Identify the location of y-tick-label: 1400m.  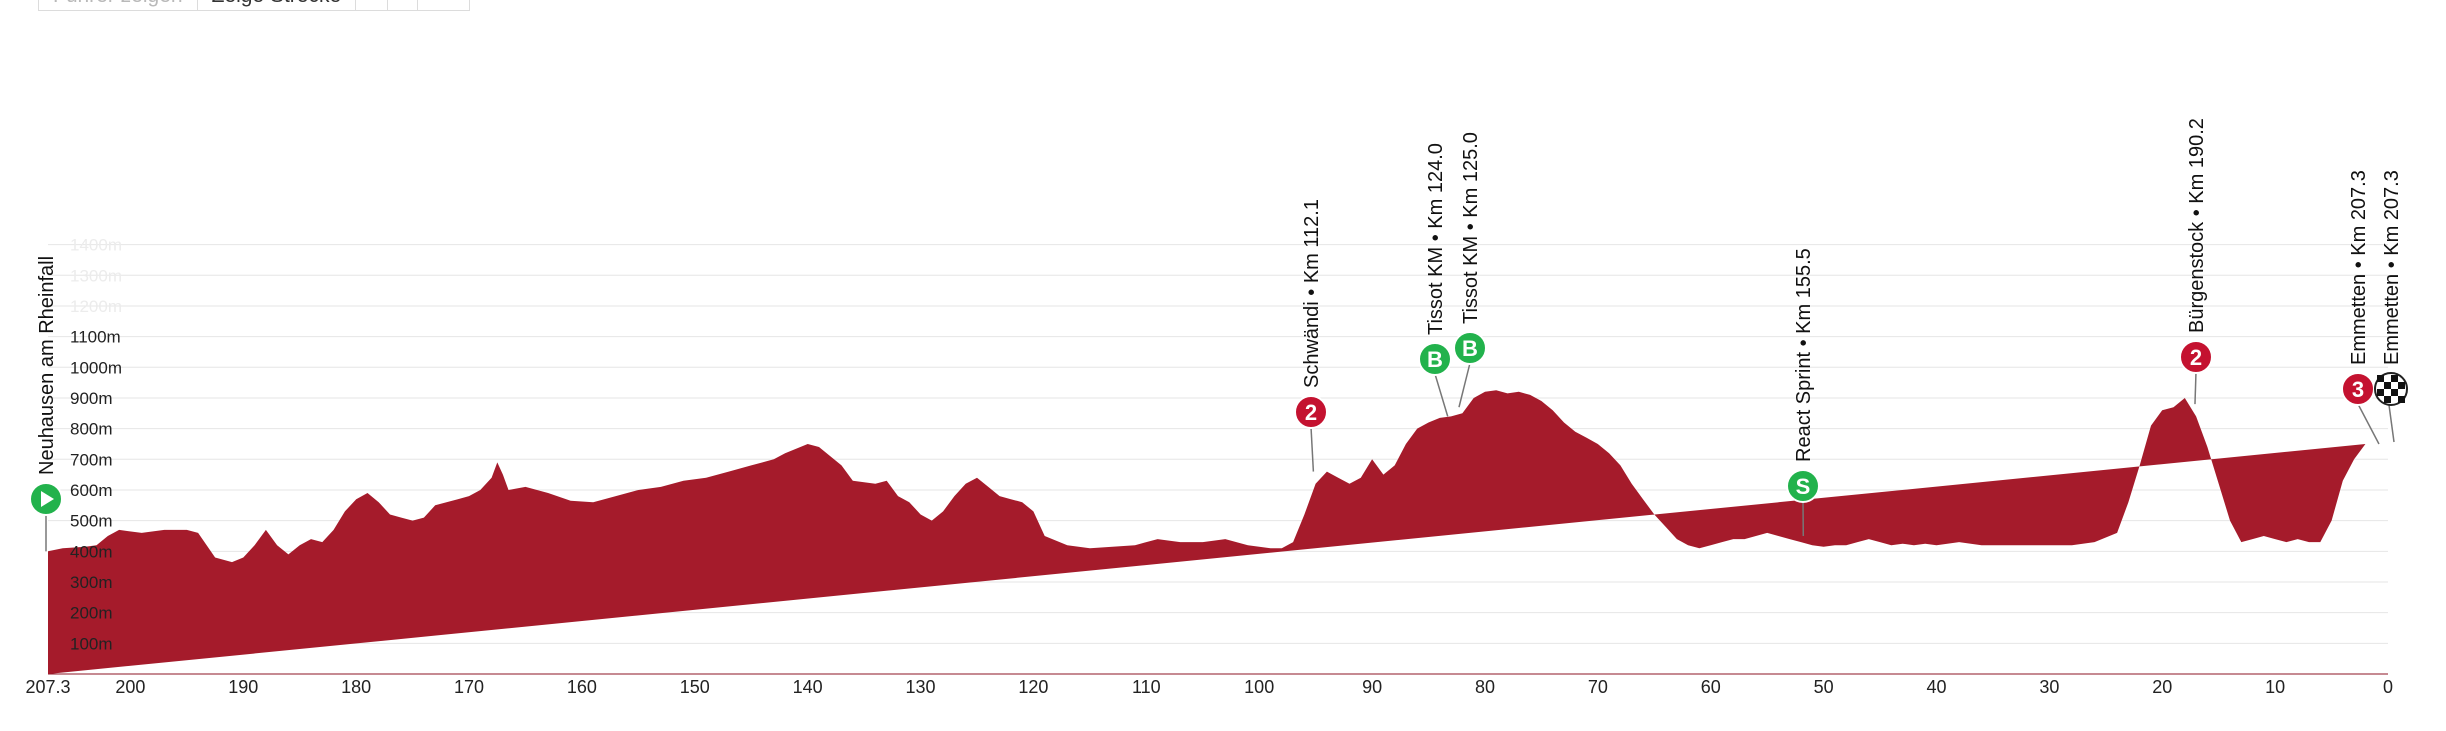
(96, 245).